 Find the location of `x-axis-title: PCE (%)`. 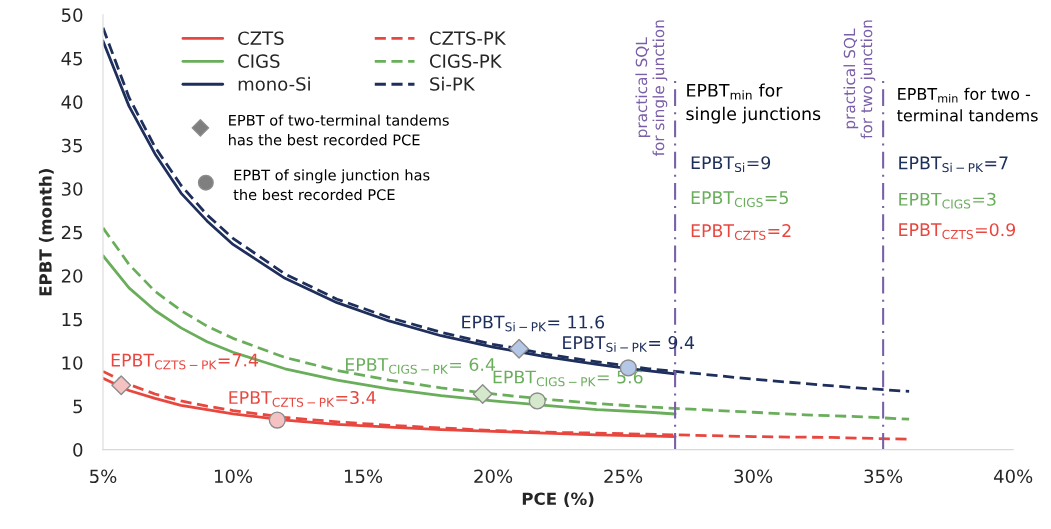

x-axis-title: PCE (%) is located at coordinates (558, 499).